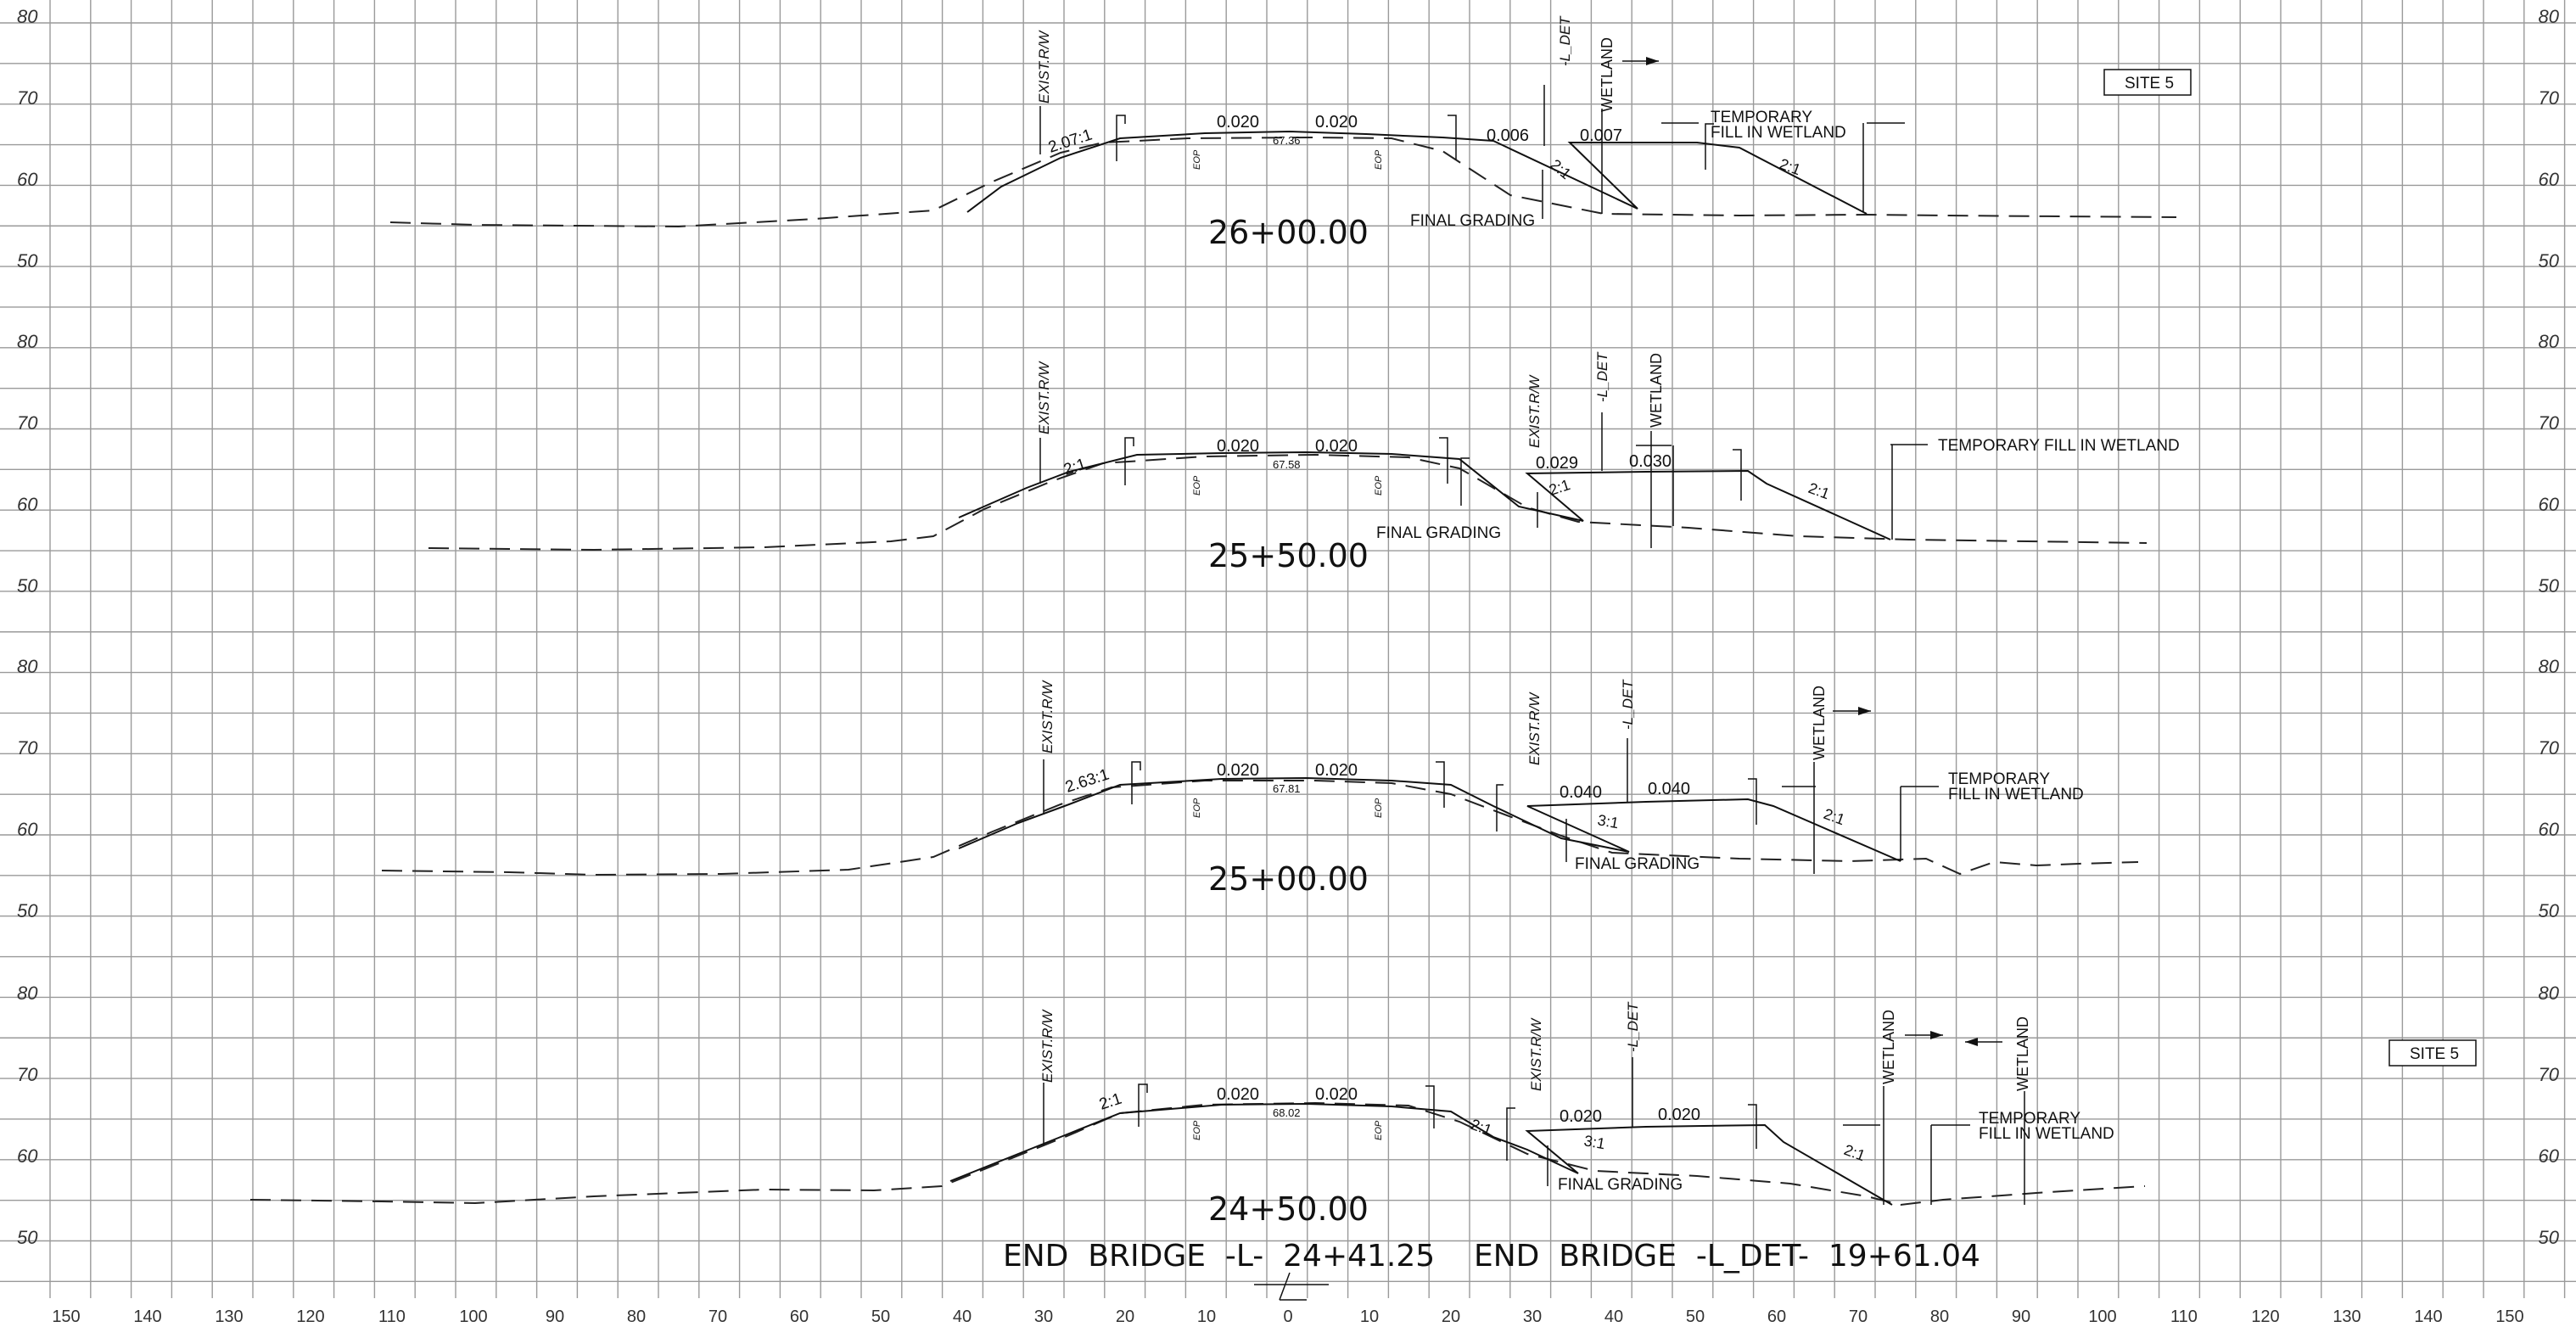 This screenshot has height=1327, width=2576. I want to click on station-label-2: 25+50.00, so click(1288, 555).